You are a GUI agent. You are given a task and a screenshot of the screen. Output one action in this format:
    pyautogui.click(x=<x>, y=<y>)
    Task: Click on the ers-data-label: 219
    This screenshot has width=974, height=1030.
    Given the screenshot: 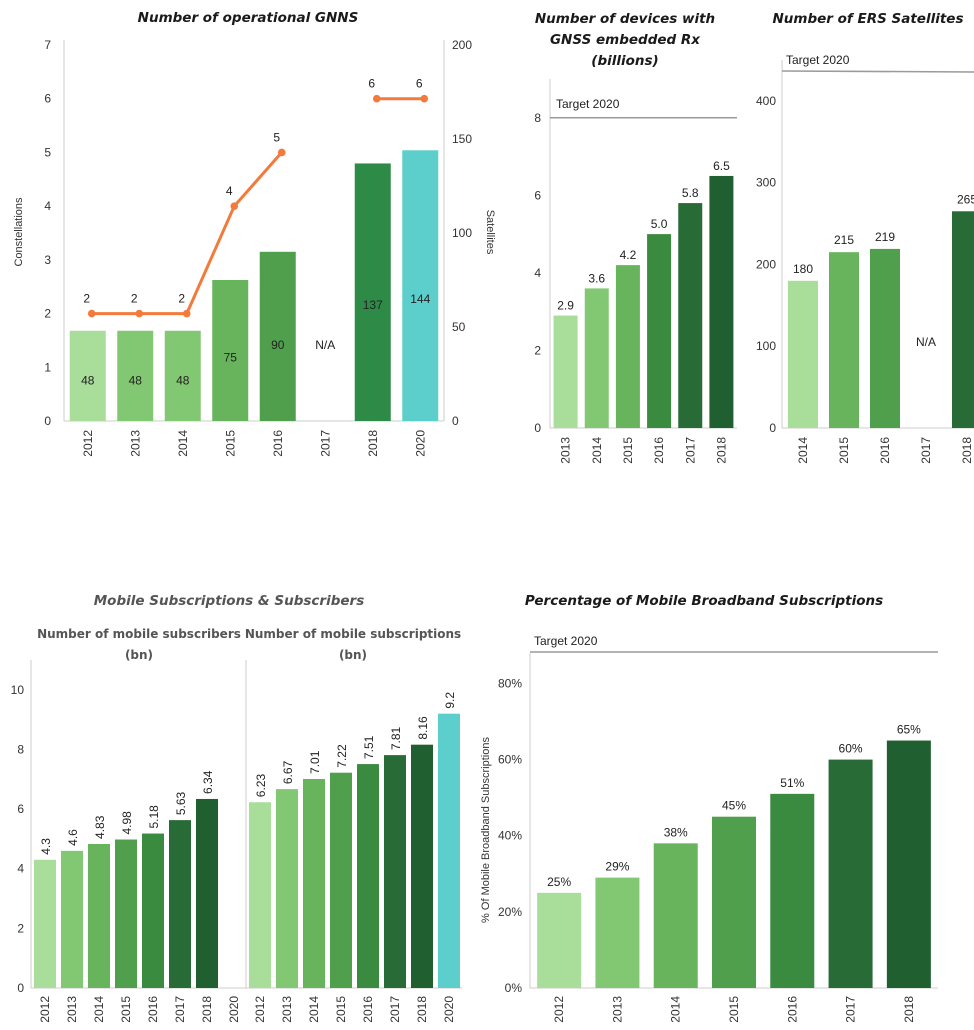 What is the action you would take?
    pyautogui.click(x=885, y=237)
    